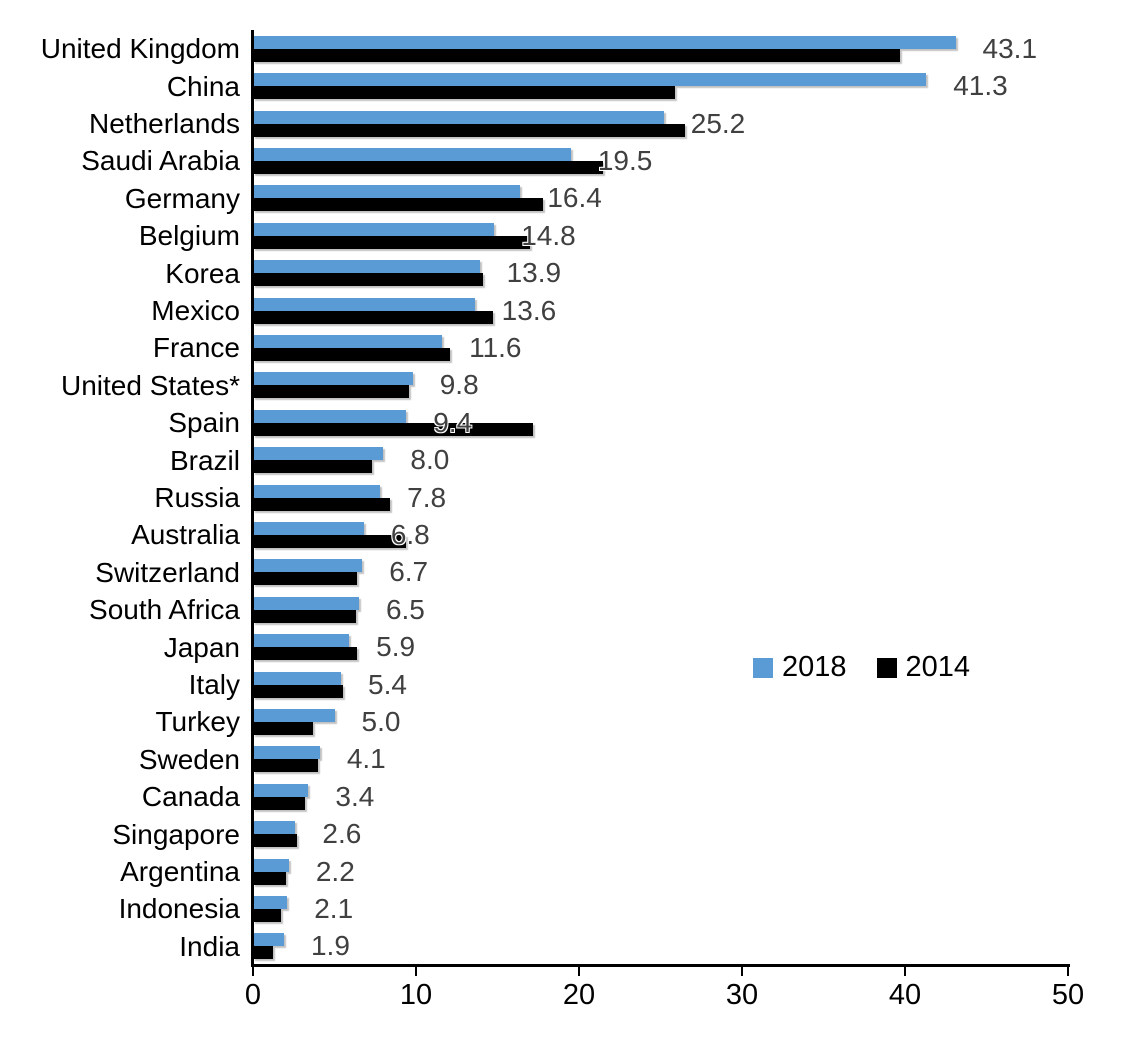 This screenshot has height=1041, width=1123. Describe the element at coordinates (814, 667) in the screenshot. I see `legend-label-2018: 2018` at that location.